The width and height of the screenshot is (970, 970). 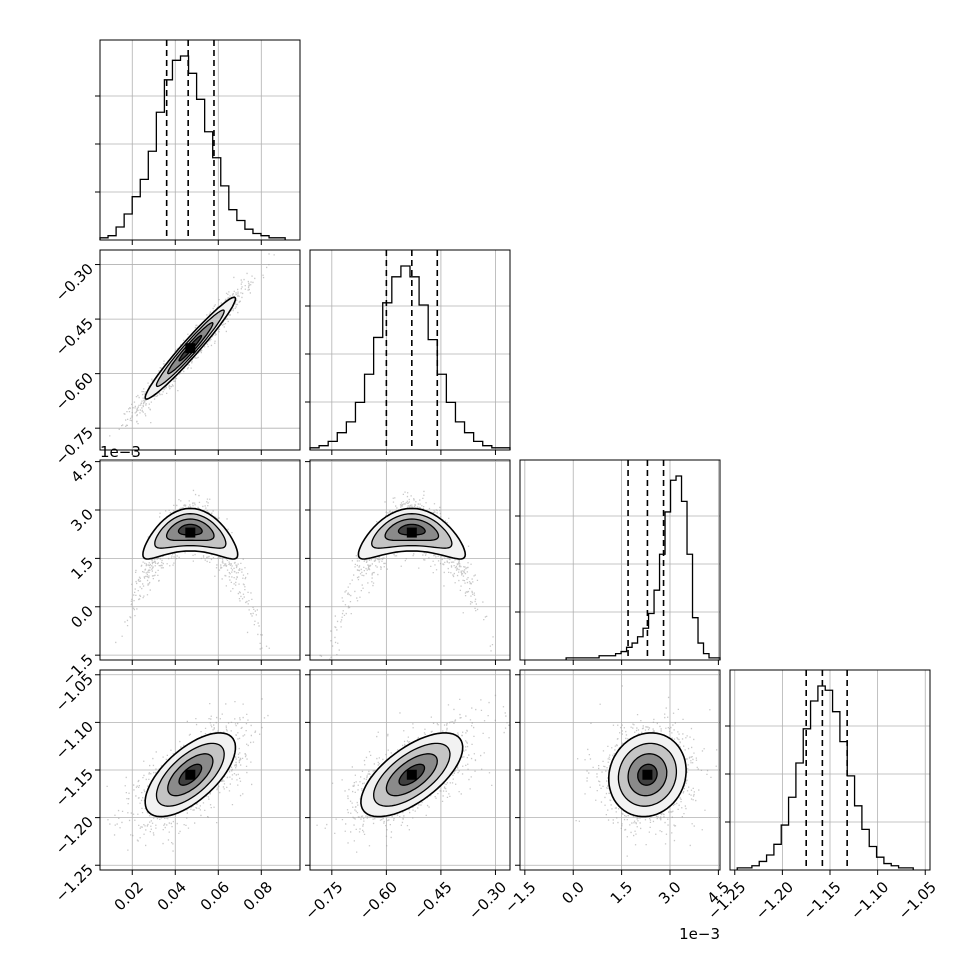 What do you see at coordinates (520, 897) in the screenshot?
I see `x-tick-label: −1.5` at bounding box center [520, 897].